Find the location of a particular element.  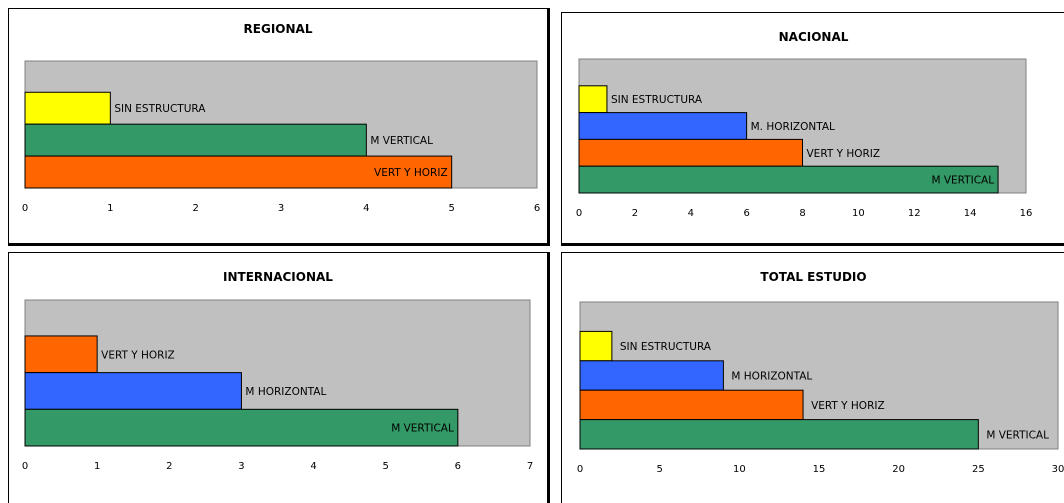

chart-title: NACIONAL is located at coordinates (814, 37).